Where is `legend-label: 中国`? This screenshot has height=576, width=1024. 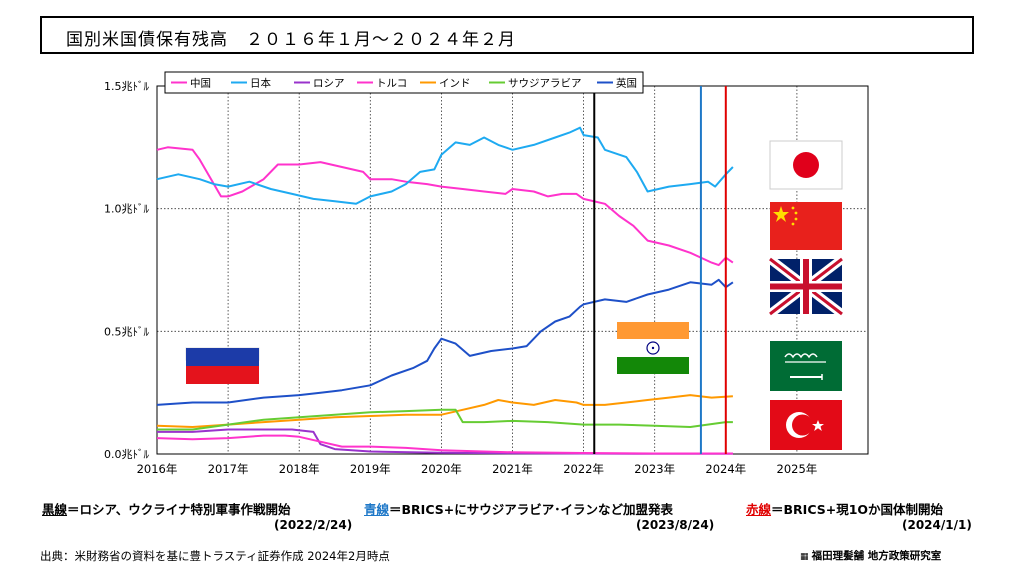
legend-label: 中国 is located at coordinates (200, 83).